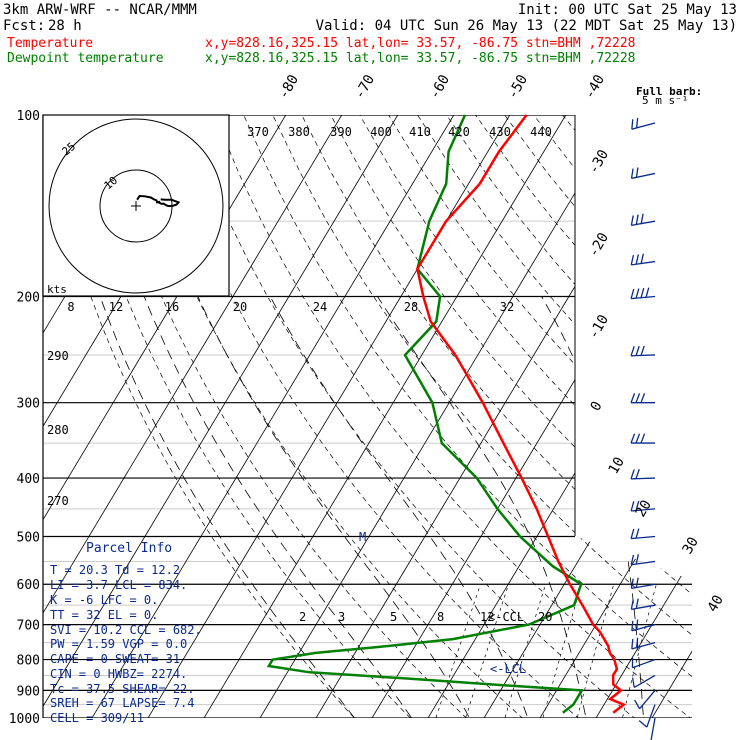 This screenshot has width=740, height=740. Describe the element at coordinates (115, 659) in the screenshot. I see `parcel-info-row: CAPE = 0 SWEAT= 31` at that location.